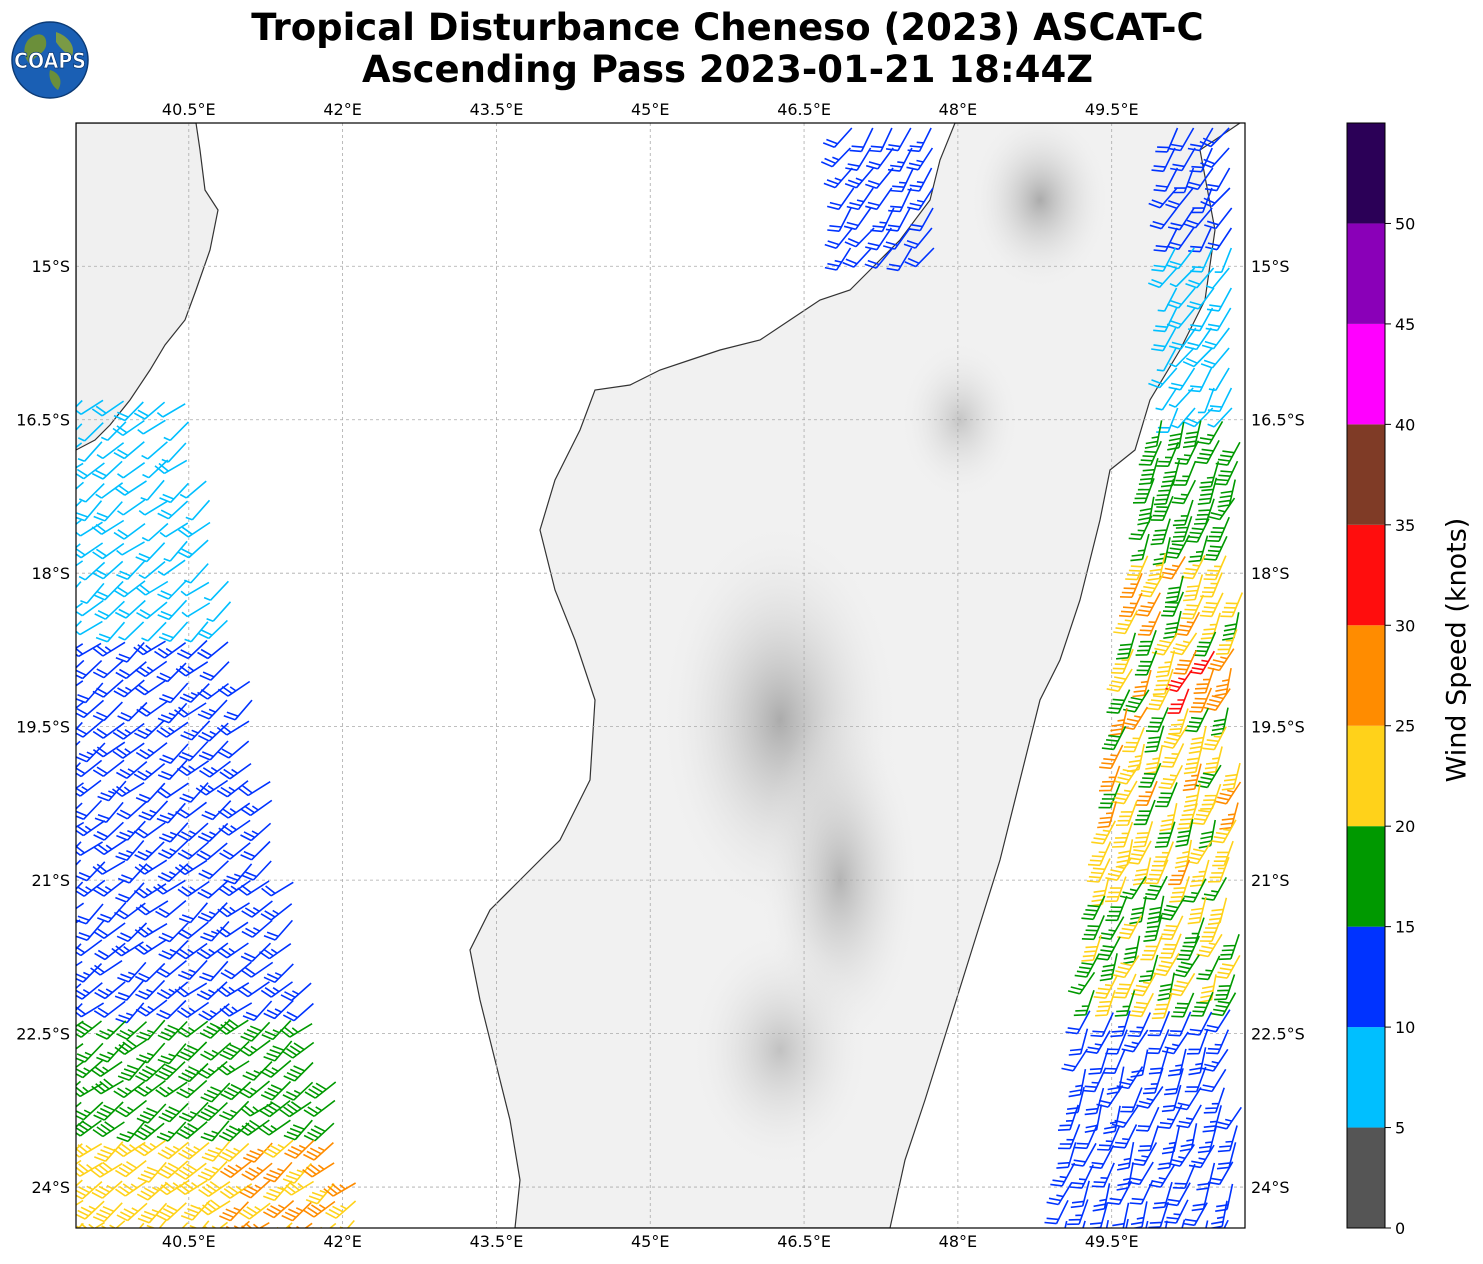  I want to click on map-title-line2: Ascending Pass 2023-01-21 18:44Z, so click(727, 69).